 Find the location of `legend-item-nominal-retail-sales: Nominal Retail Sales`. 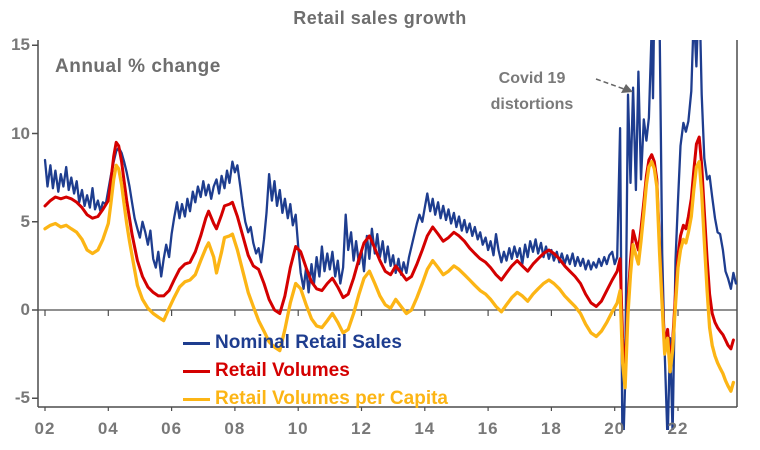

legend-item-nominal-retail-sales: Nominal Retail Sales is located at coordinates (315, 343).